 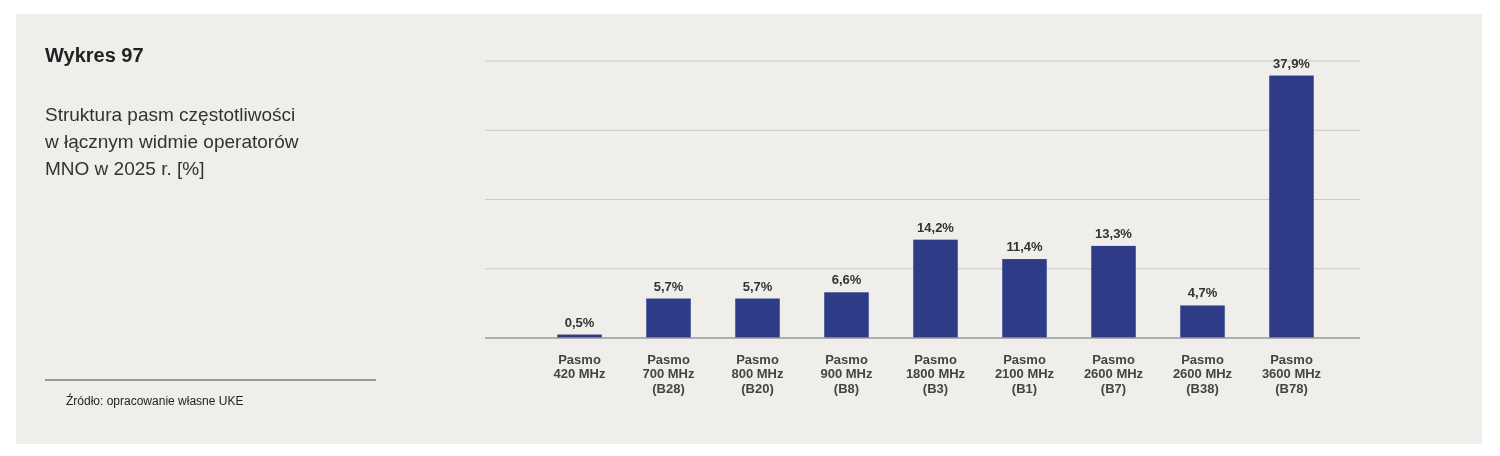 What do you see at coordinates (936, 227) in the screenshot?
I see `data-label: 14,2%` at bounding box center [936, 227].